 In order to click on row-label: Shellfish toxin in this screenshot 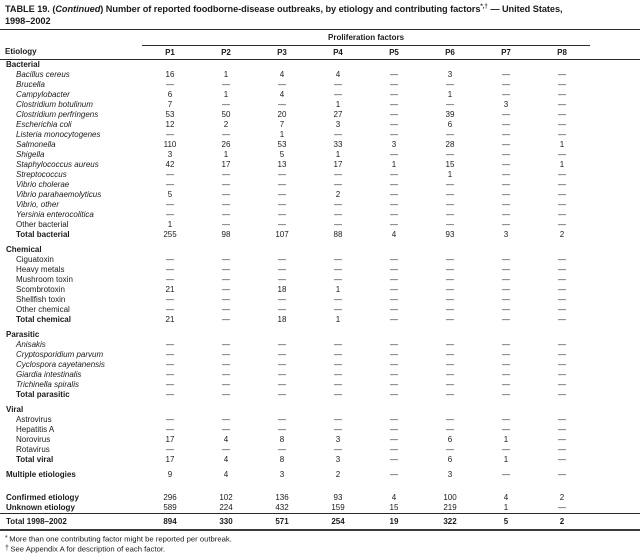, I will do `click(41, 300)`.